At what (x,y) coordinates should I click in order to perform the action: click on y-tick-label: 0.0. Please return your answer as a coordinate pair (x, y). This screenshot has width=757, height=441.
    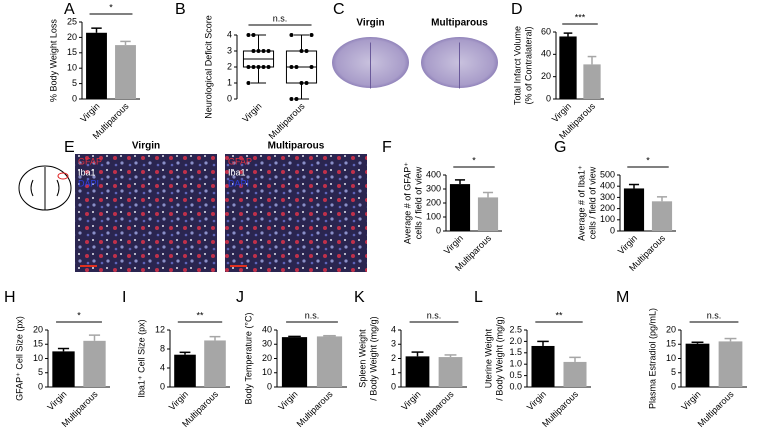
    Looking at the image, I should click on (515, 386).